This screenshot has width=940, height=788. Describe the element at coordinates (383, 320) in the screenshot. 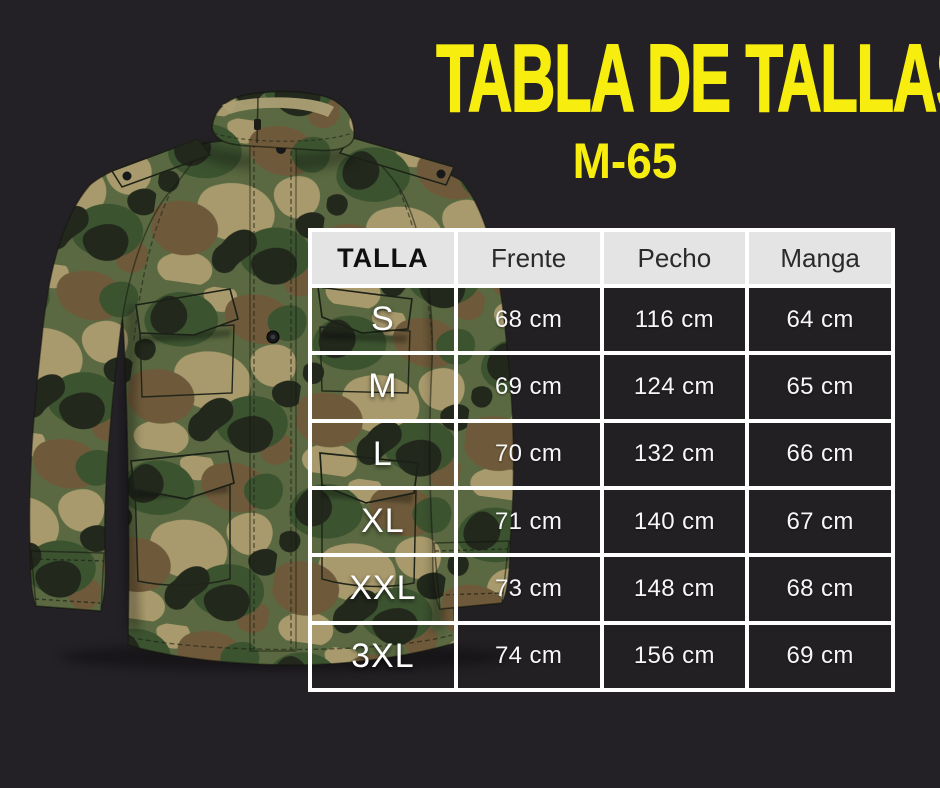

I see `size-label-s: S` at that location.